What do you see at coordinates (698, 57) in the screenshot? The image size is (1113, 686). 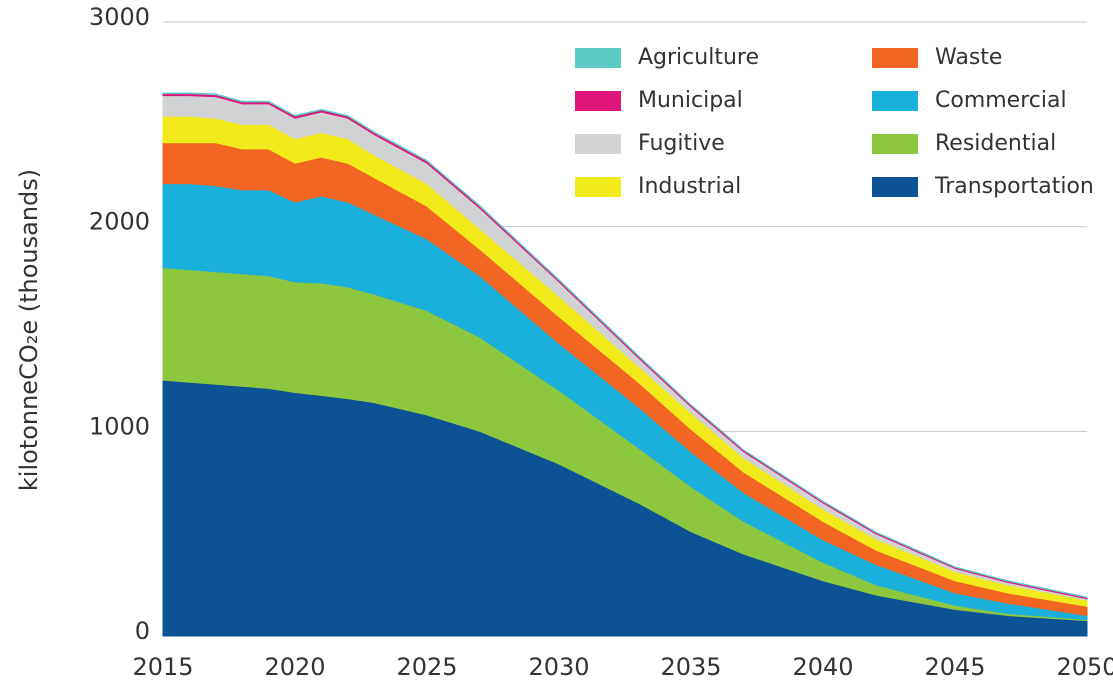 I see `legend-label: Agriculture` at bounding box center [698, 57].